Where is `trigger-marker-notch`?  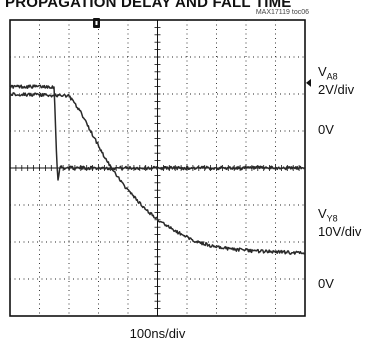 trigger-marker-notch is located at coordinates (96, 23).